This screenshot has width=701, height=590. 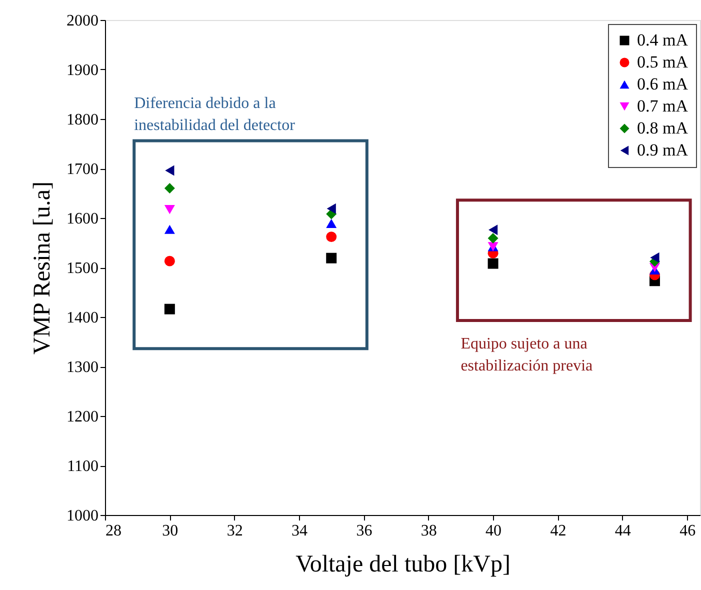 I want to click on y-tick-label: 1500, so click(x=82, y=268).